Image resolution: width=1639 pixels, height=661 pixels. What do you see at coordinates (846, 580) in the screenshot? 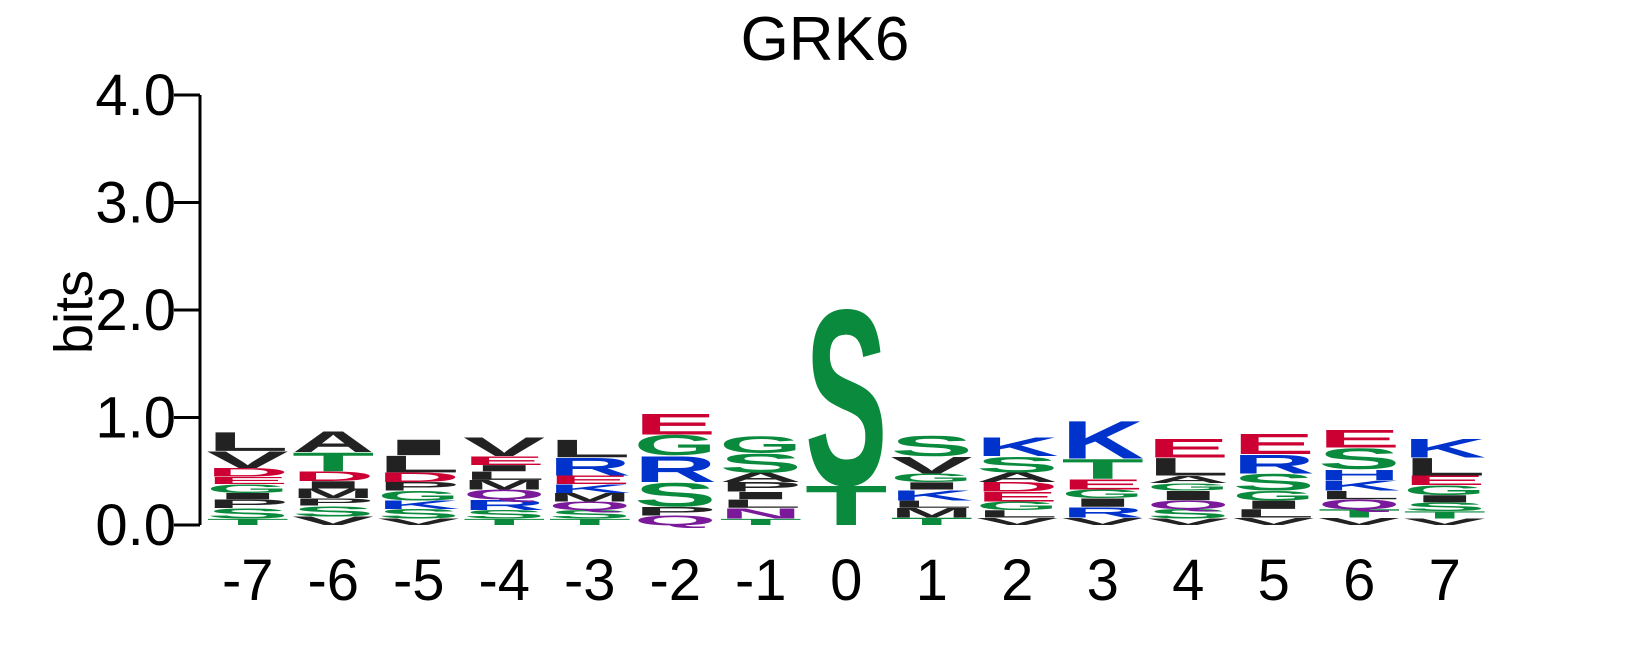
I see `x-tick-label: 0` at bounding box center [846, 580].